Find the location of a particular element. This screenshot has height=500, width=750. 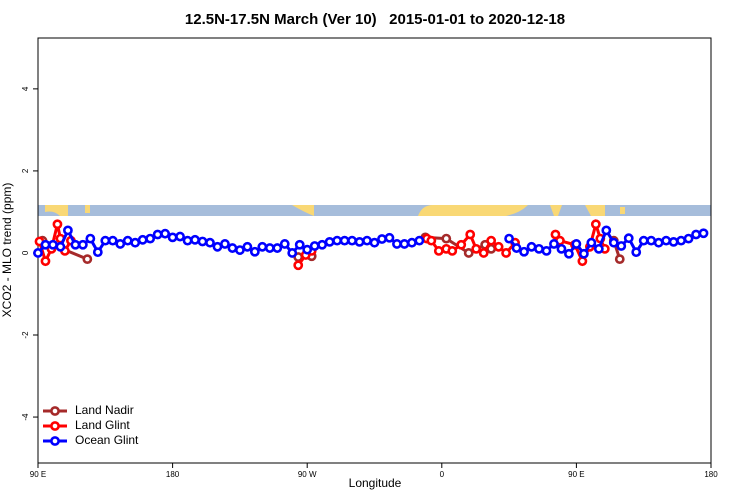

y-tick-label: 0 is located at coordinates (25, 252).